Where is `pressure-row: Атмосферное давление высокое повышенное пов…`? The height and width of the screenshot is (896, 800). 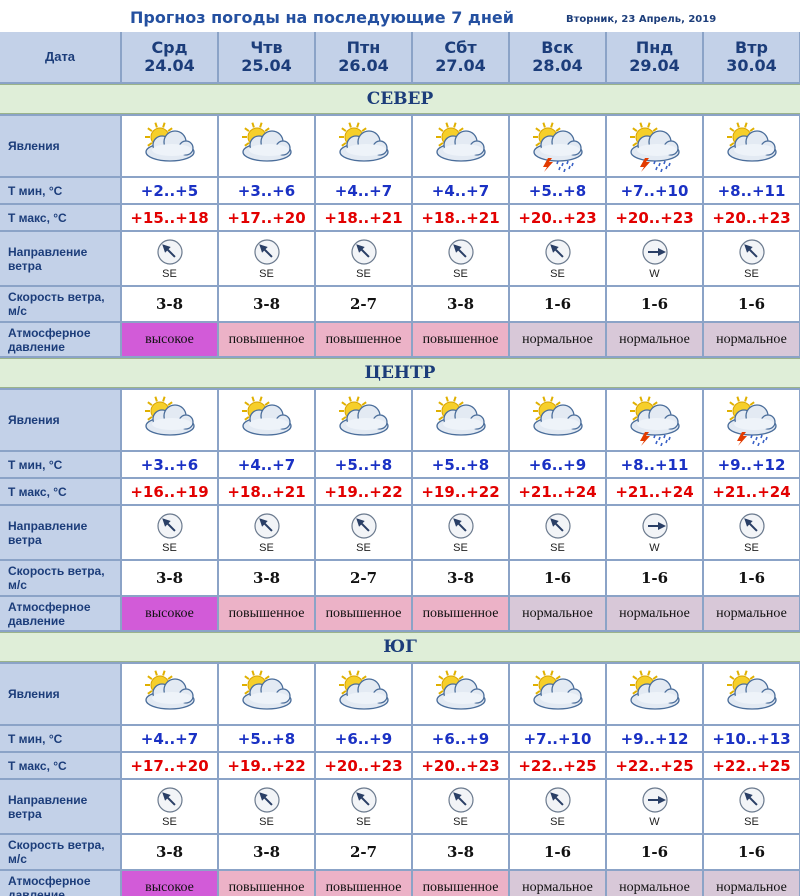
pressure-row: Атмосферное давление высокое повышенное пов… is located at coordinates (400, 613).